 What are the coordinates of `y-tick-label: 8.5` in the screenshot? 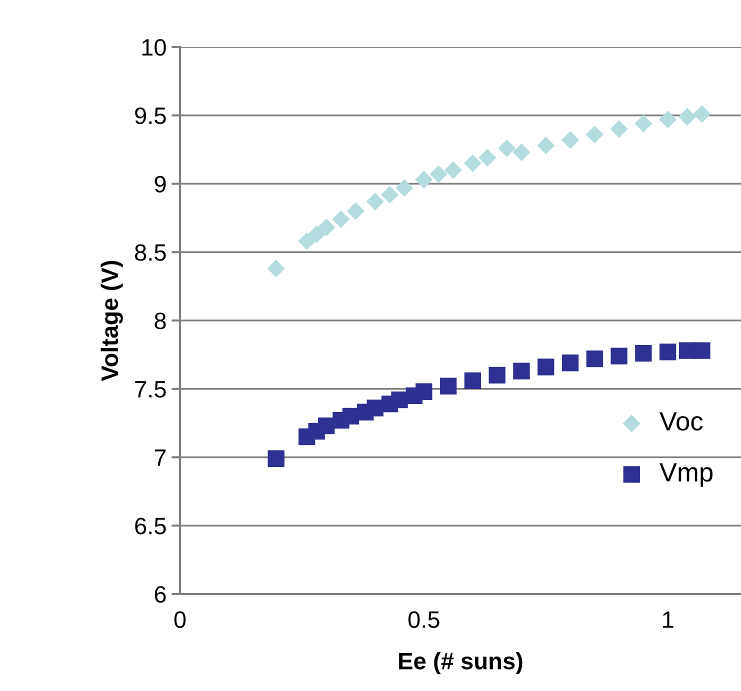 It's located at (150, 252).